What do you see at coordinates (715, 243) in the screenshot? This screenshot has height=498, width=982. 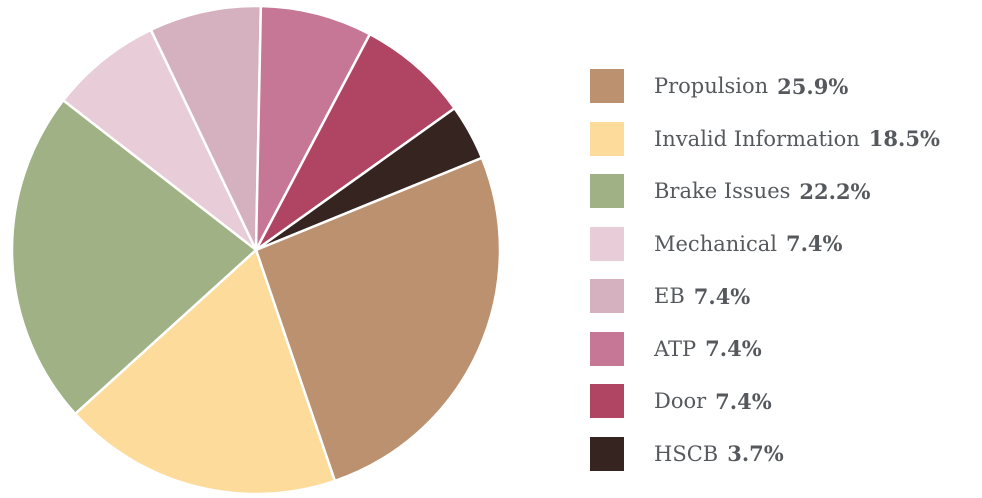 I see `legend-label-mechanical: Mechanical` at bounding box center [715, 243].